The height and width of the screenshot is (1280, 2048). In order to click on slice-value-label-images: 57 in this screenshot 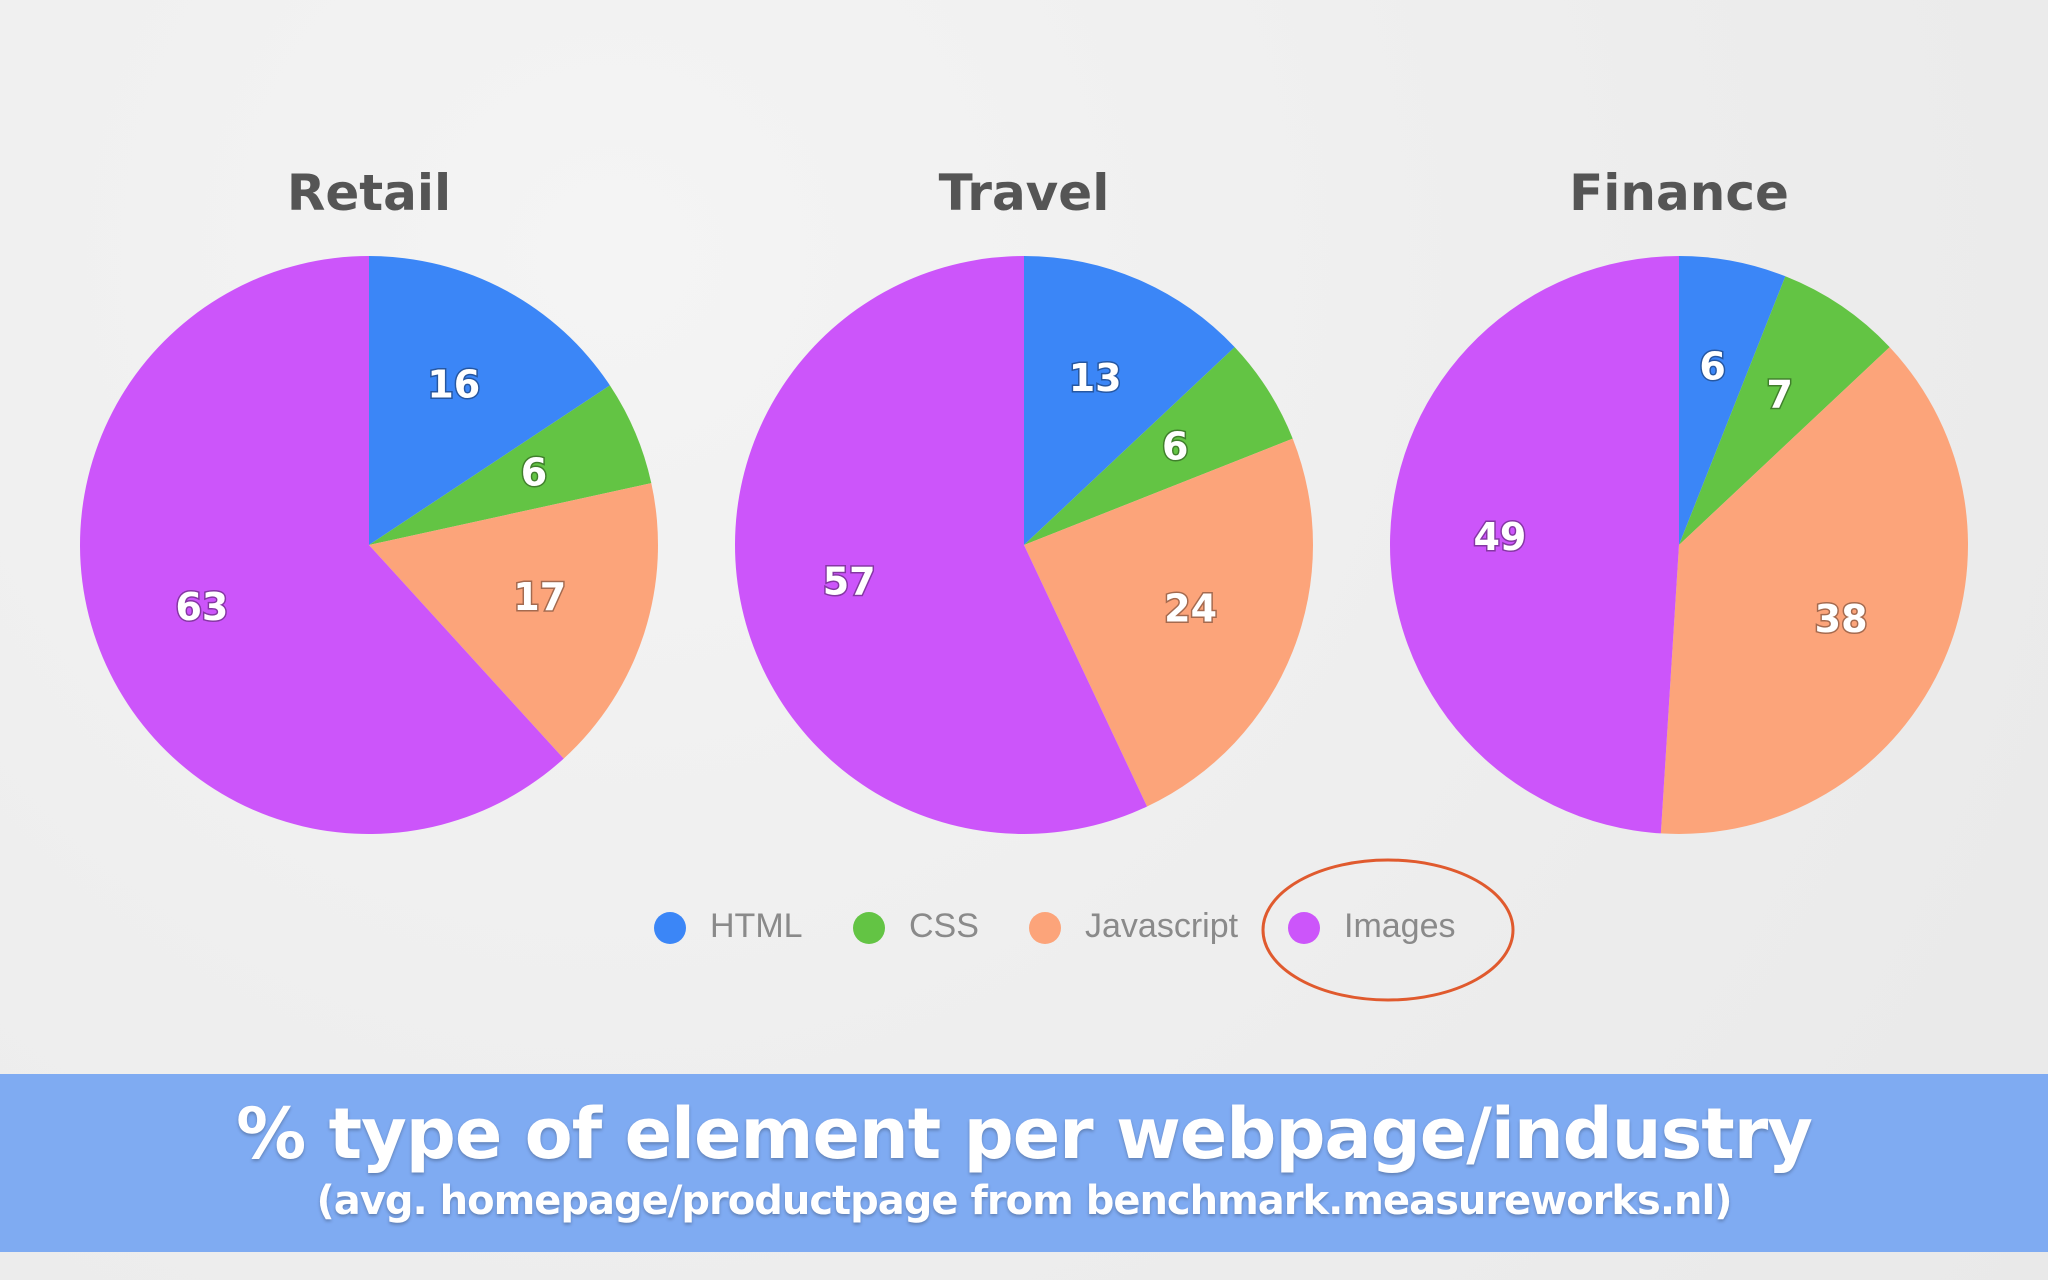, I will do `click(849, 582)`.